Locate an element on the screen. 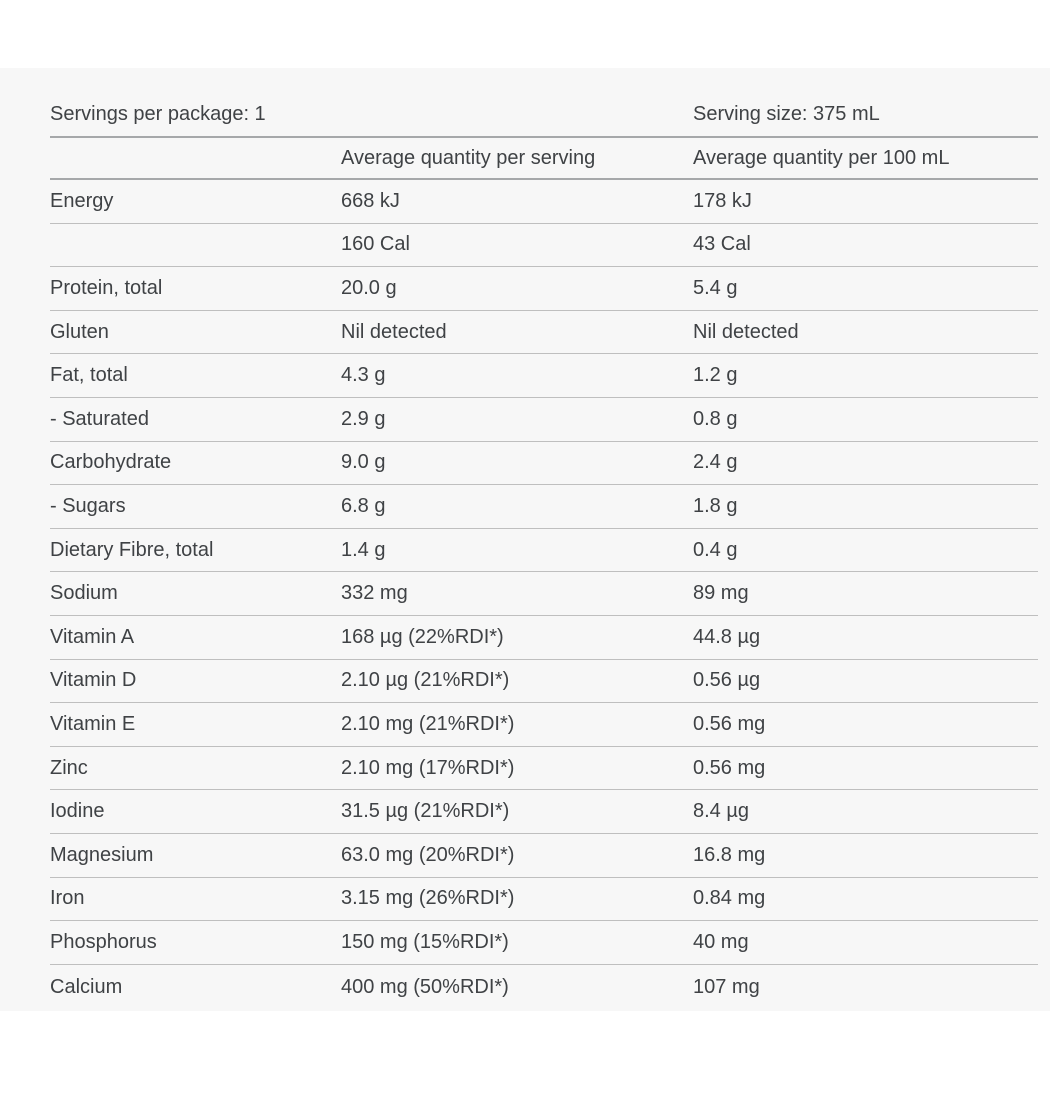  table-row: Protein, total 20.0 g 5.4 g is located at coordinates (544, 288).